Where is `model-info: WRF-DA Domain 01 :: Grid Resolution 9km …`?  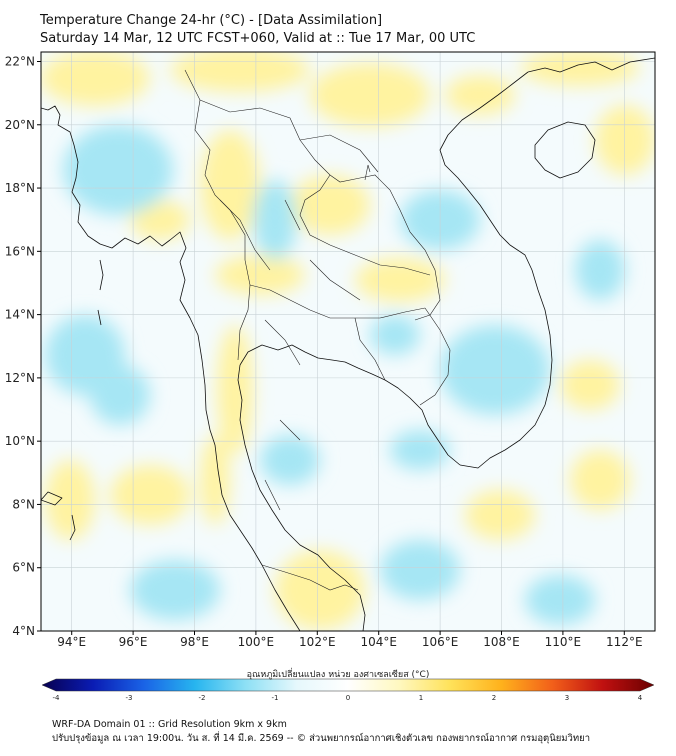
model-info: WRF-DA Domain 01 :: Grid Resolution 9km … is located at coordinates (169, 724).